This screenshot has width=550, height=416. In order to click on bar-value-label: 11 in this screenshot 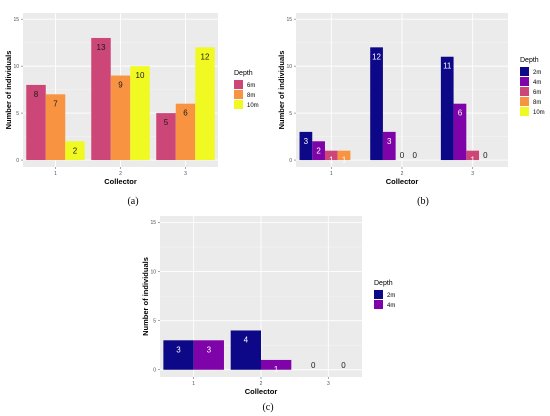, I will do `click(447, 66)`.